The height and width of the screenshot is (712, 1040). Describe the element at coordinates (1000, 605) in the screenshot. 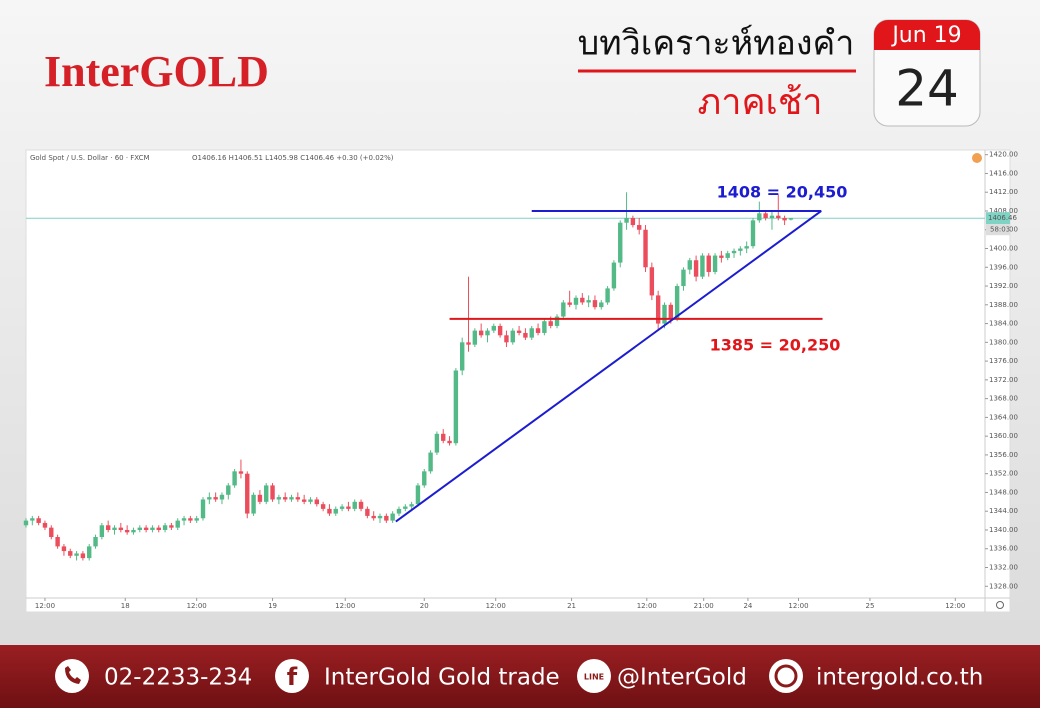

I see `settings-icon` at that location.